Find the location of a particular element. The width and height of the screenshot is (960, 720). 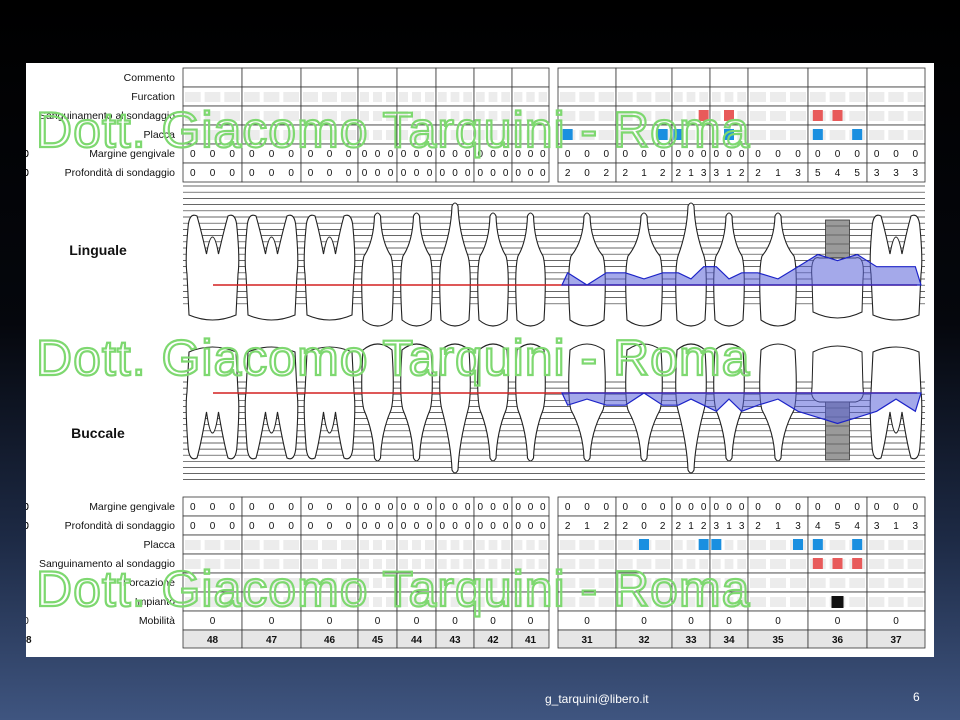

upper-row-label: Profondità di sondaggio is located at coordinates (120, 173).